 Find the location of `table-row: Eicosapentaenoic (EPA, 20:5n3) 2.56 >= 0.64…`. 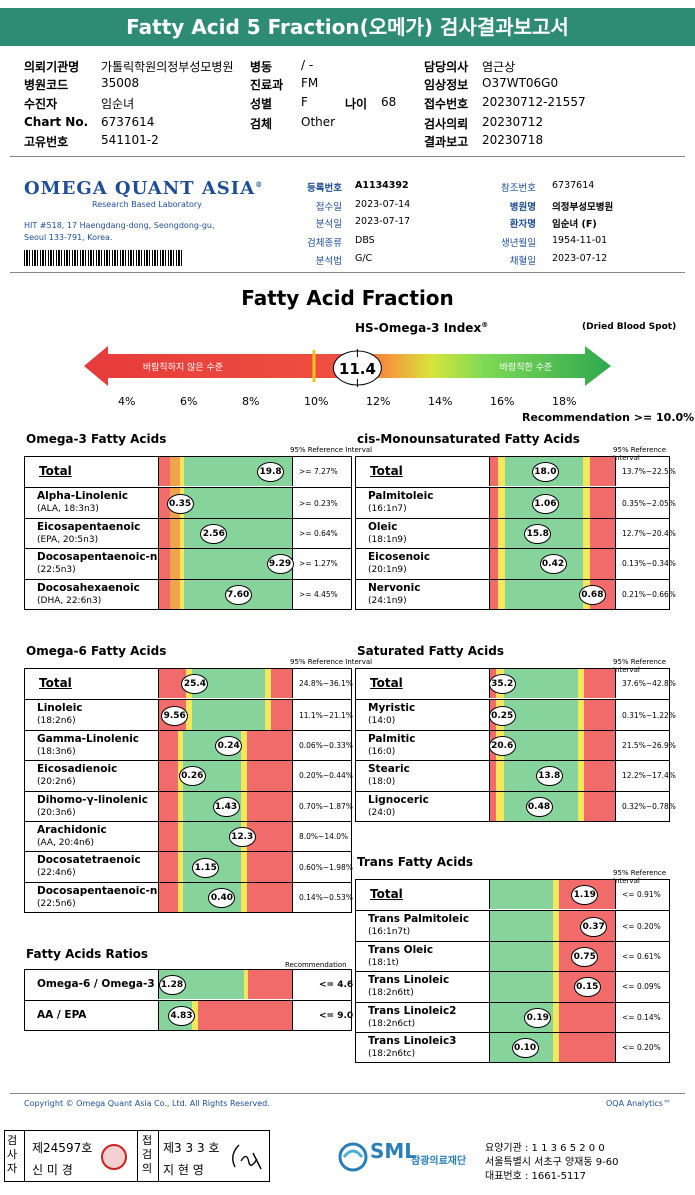

table-row: Eicosapentaenoic (EPA, 20:5n3) 2.56 >= 0.64… is located at coordinates (188, 533).